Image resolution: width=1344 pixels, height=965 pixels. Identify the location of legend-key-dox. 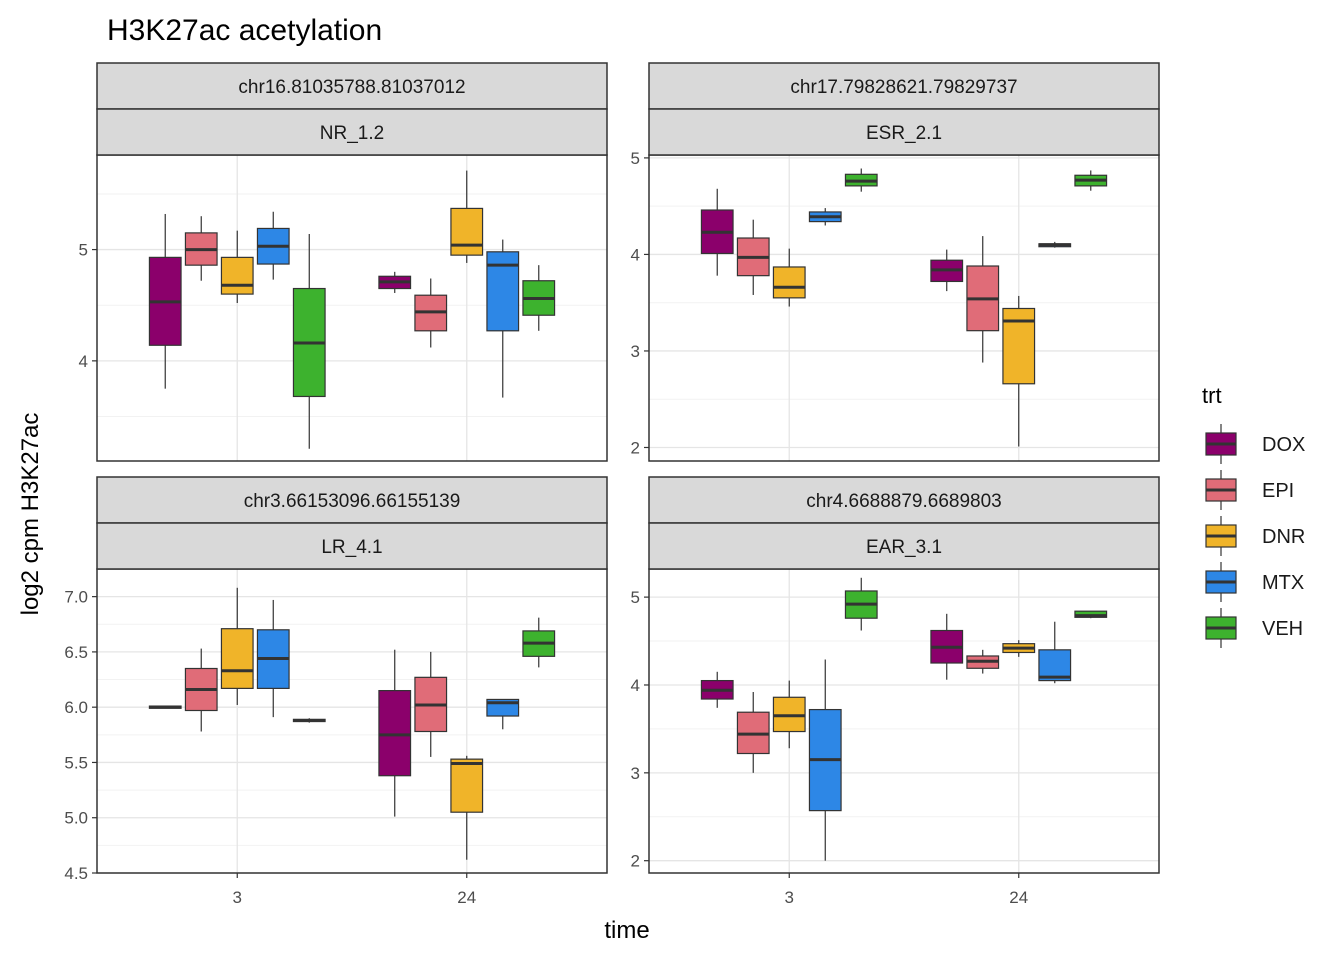
(1221, 444).